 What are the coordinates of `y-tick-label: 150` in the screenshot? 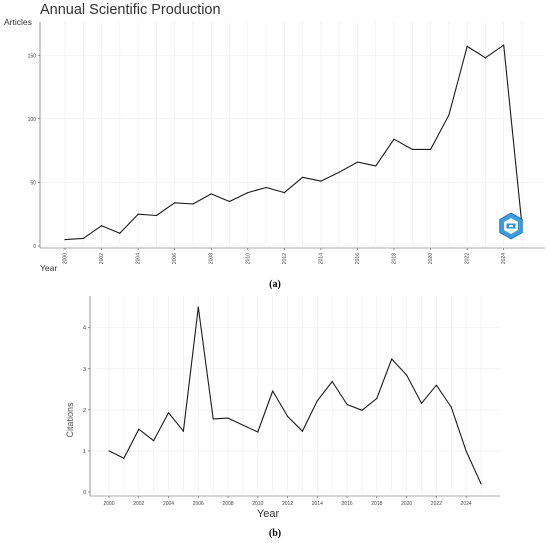 It's located at (32, 56).